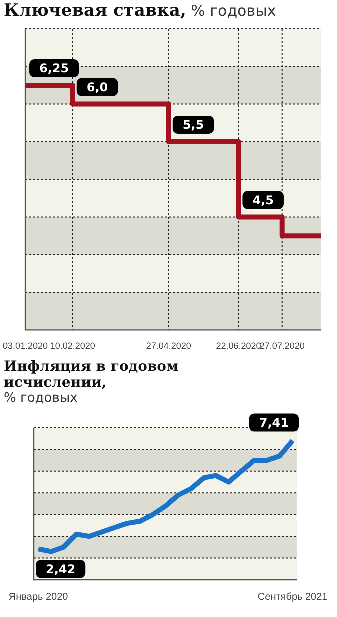 This screenshot has height=617, width=337. What do you see at coordinates (193, 125) in the screenshot?
I see `data-label: 5,5` at bounding box center [193, 125].